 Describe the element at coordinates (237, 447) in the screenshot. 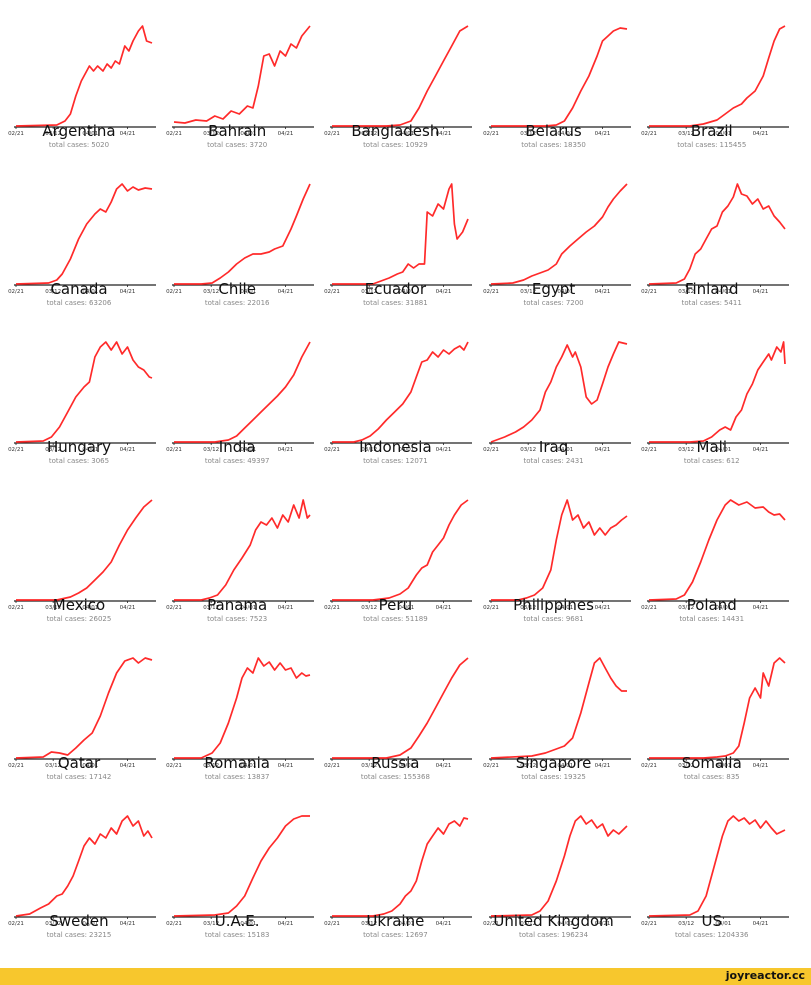

I see `country-name: India` at that location.